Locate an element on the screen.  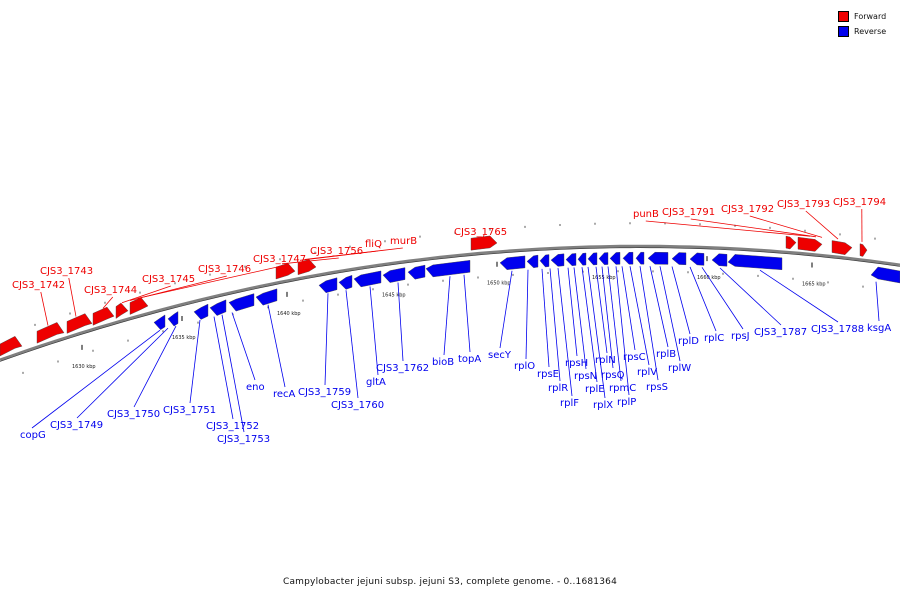
legend-forward-label: Forward is located at coordinates (870, 16).